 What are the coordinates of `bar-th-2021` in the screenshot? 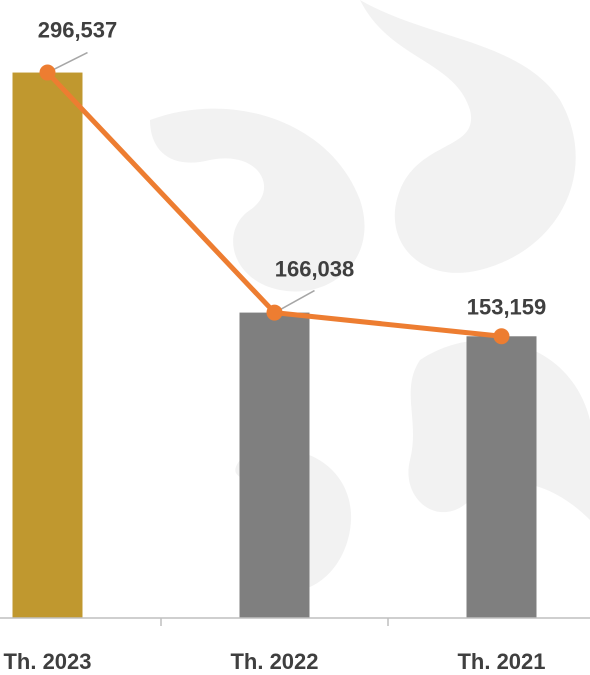 It's located at (501, 477).